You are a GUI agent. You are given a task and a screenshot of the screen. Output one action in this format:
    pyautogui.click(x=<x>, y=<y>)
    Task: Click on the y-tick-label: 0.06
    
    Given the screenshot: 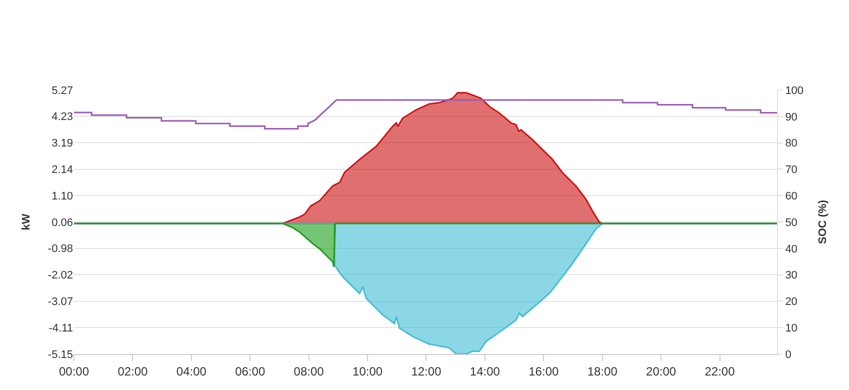 What is the action you would take?
    pyautogui.click(x=62, y=222)
    